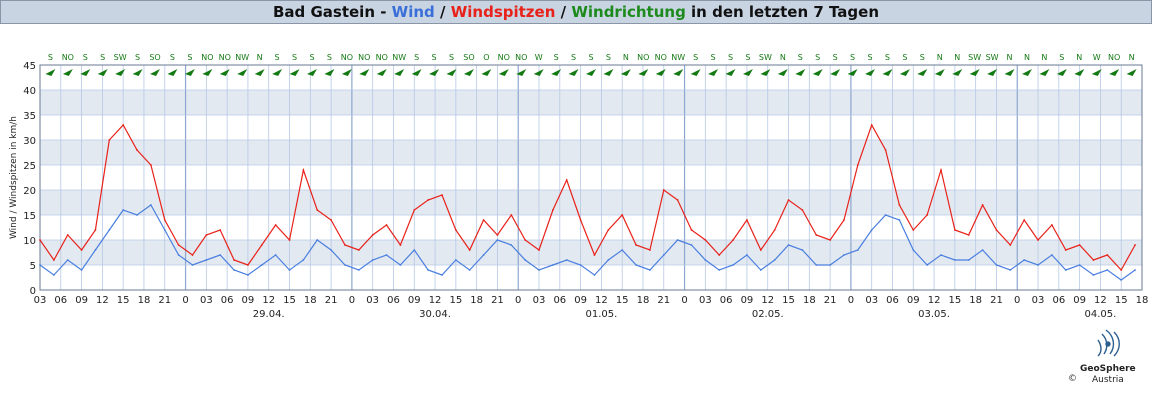  I want to click on title-direction: Windrichtung, so click(628, 12).